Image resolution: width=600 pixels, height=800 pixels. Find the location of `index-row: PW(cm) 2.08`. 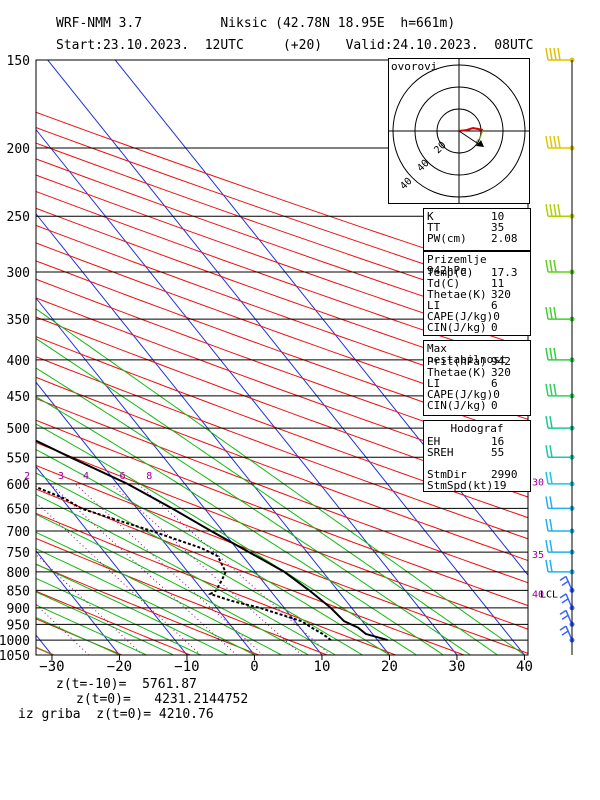

index-row: PW(cm) 2.08 is located at coordinates (472, 238).